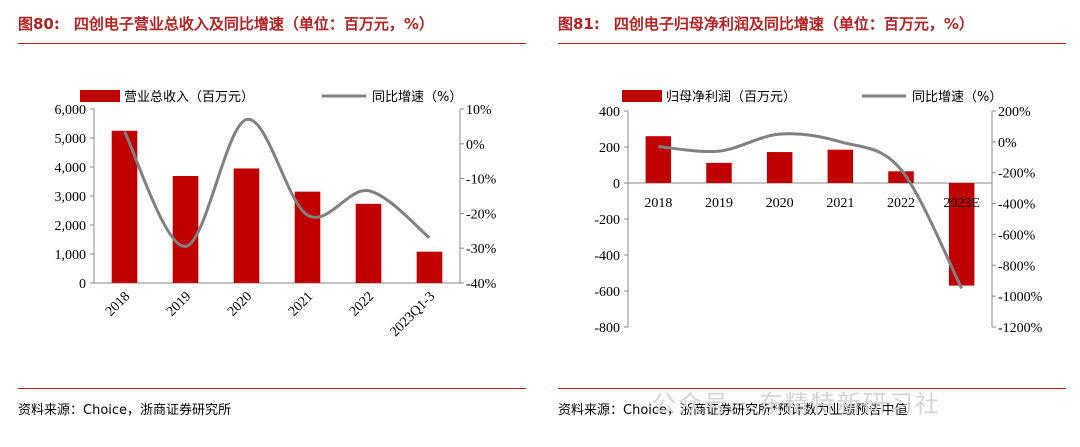 This screenshot has height=447, width=1080. What do you see at coordinates (579, 24) in the screenshot?
I see `figure-label: 图81:` at bounding box center [579, 24].